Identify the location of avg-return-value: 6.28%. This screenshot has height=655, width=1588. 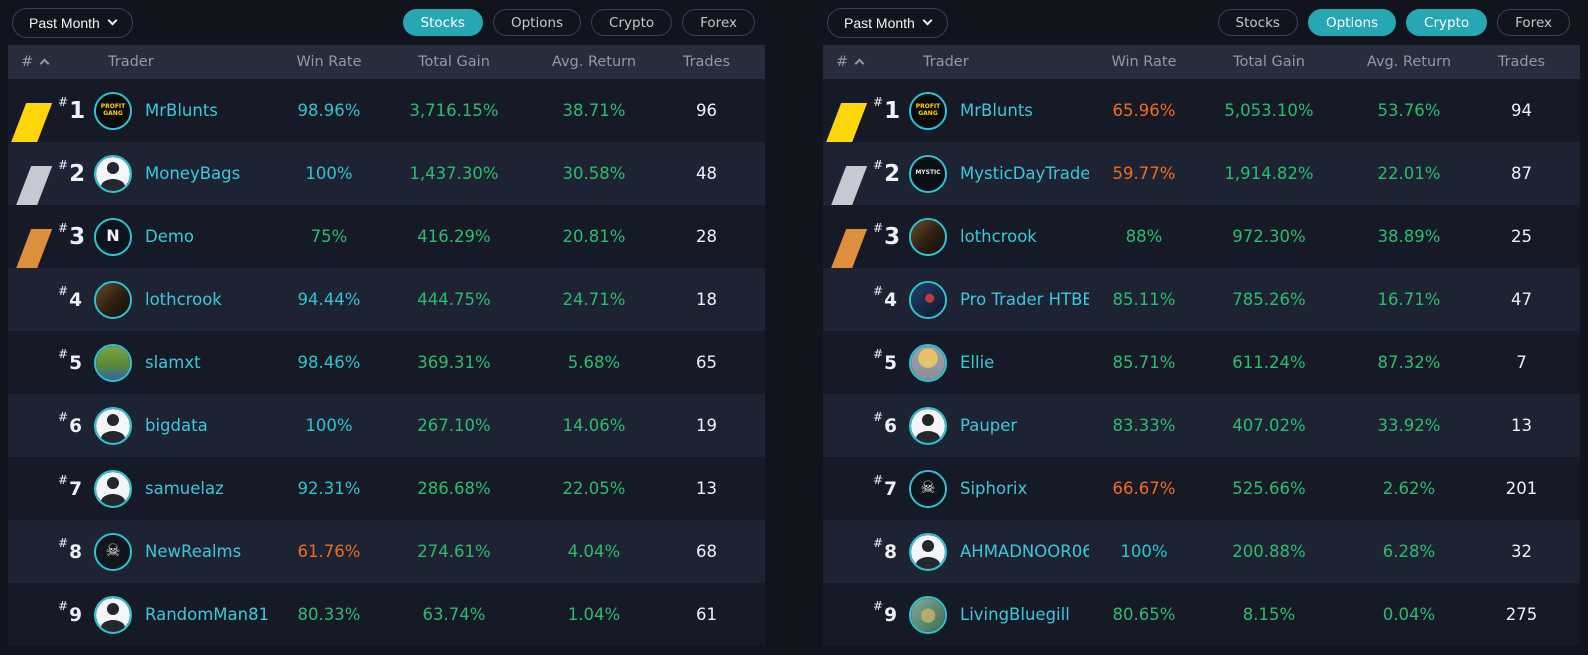
(1409, 551).